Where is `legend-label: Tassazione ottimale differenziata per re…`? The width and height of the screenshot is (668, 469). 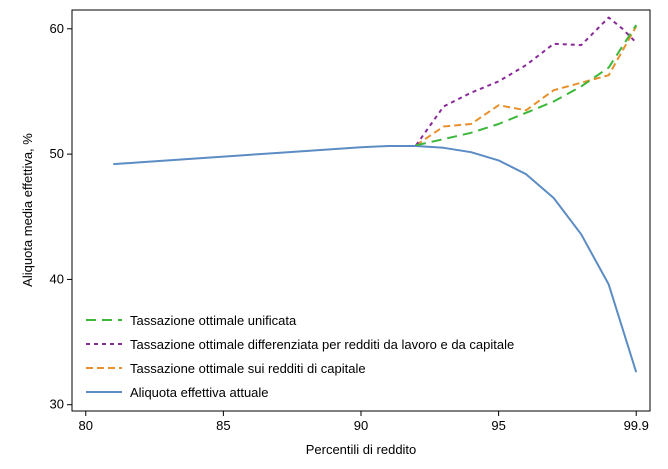 legend-label: Tassazione ottimale differenziata per re… is located at coordinates (322, 344).